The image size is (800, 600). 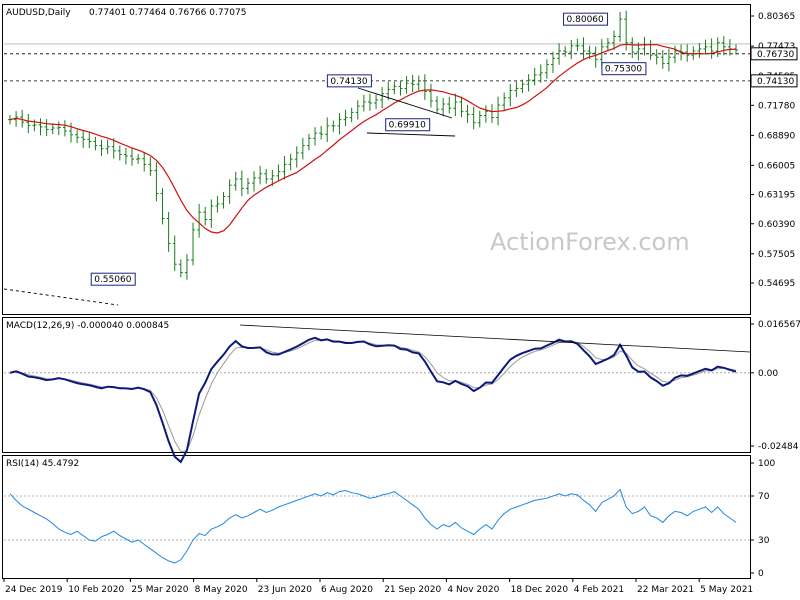 What do you see at coordinates (776, 106) in the screenshot?
I see `price-y-tick-label: 0.71780` at bounding box center [776, 106].